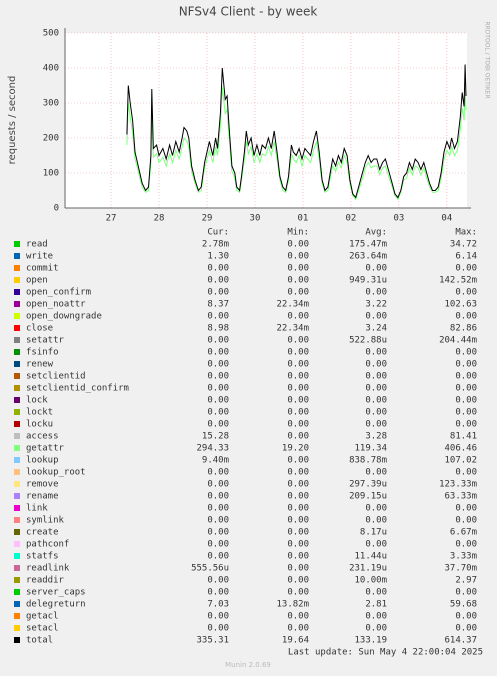  What do you see at coordinates (370, 557) in the screenshot?
I see `legend-value: 11.44u` at bounding box center [370, 557].